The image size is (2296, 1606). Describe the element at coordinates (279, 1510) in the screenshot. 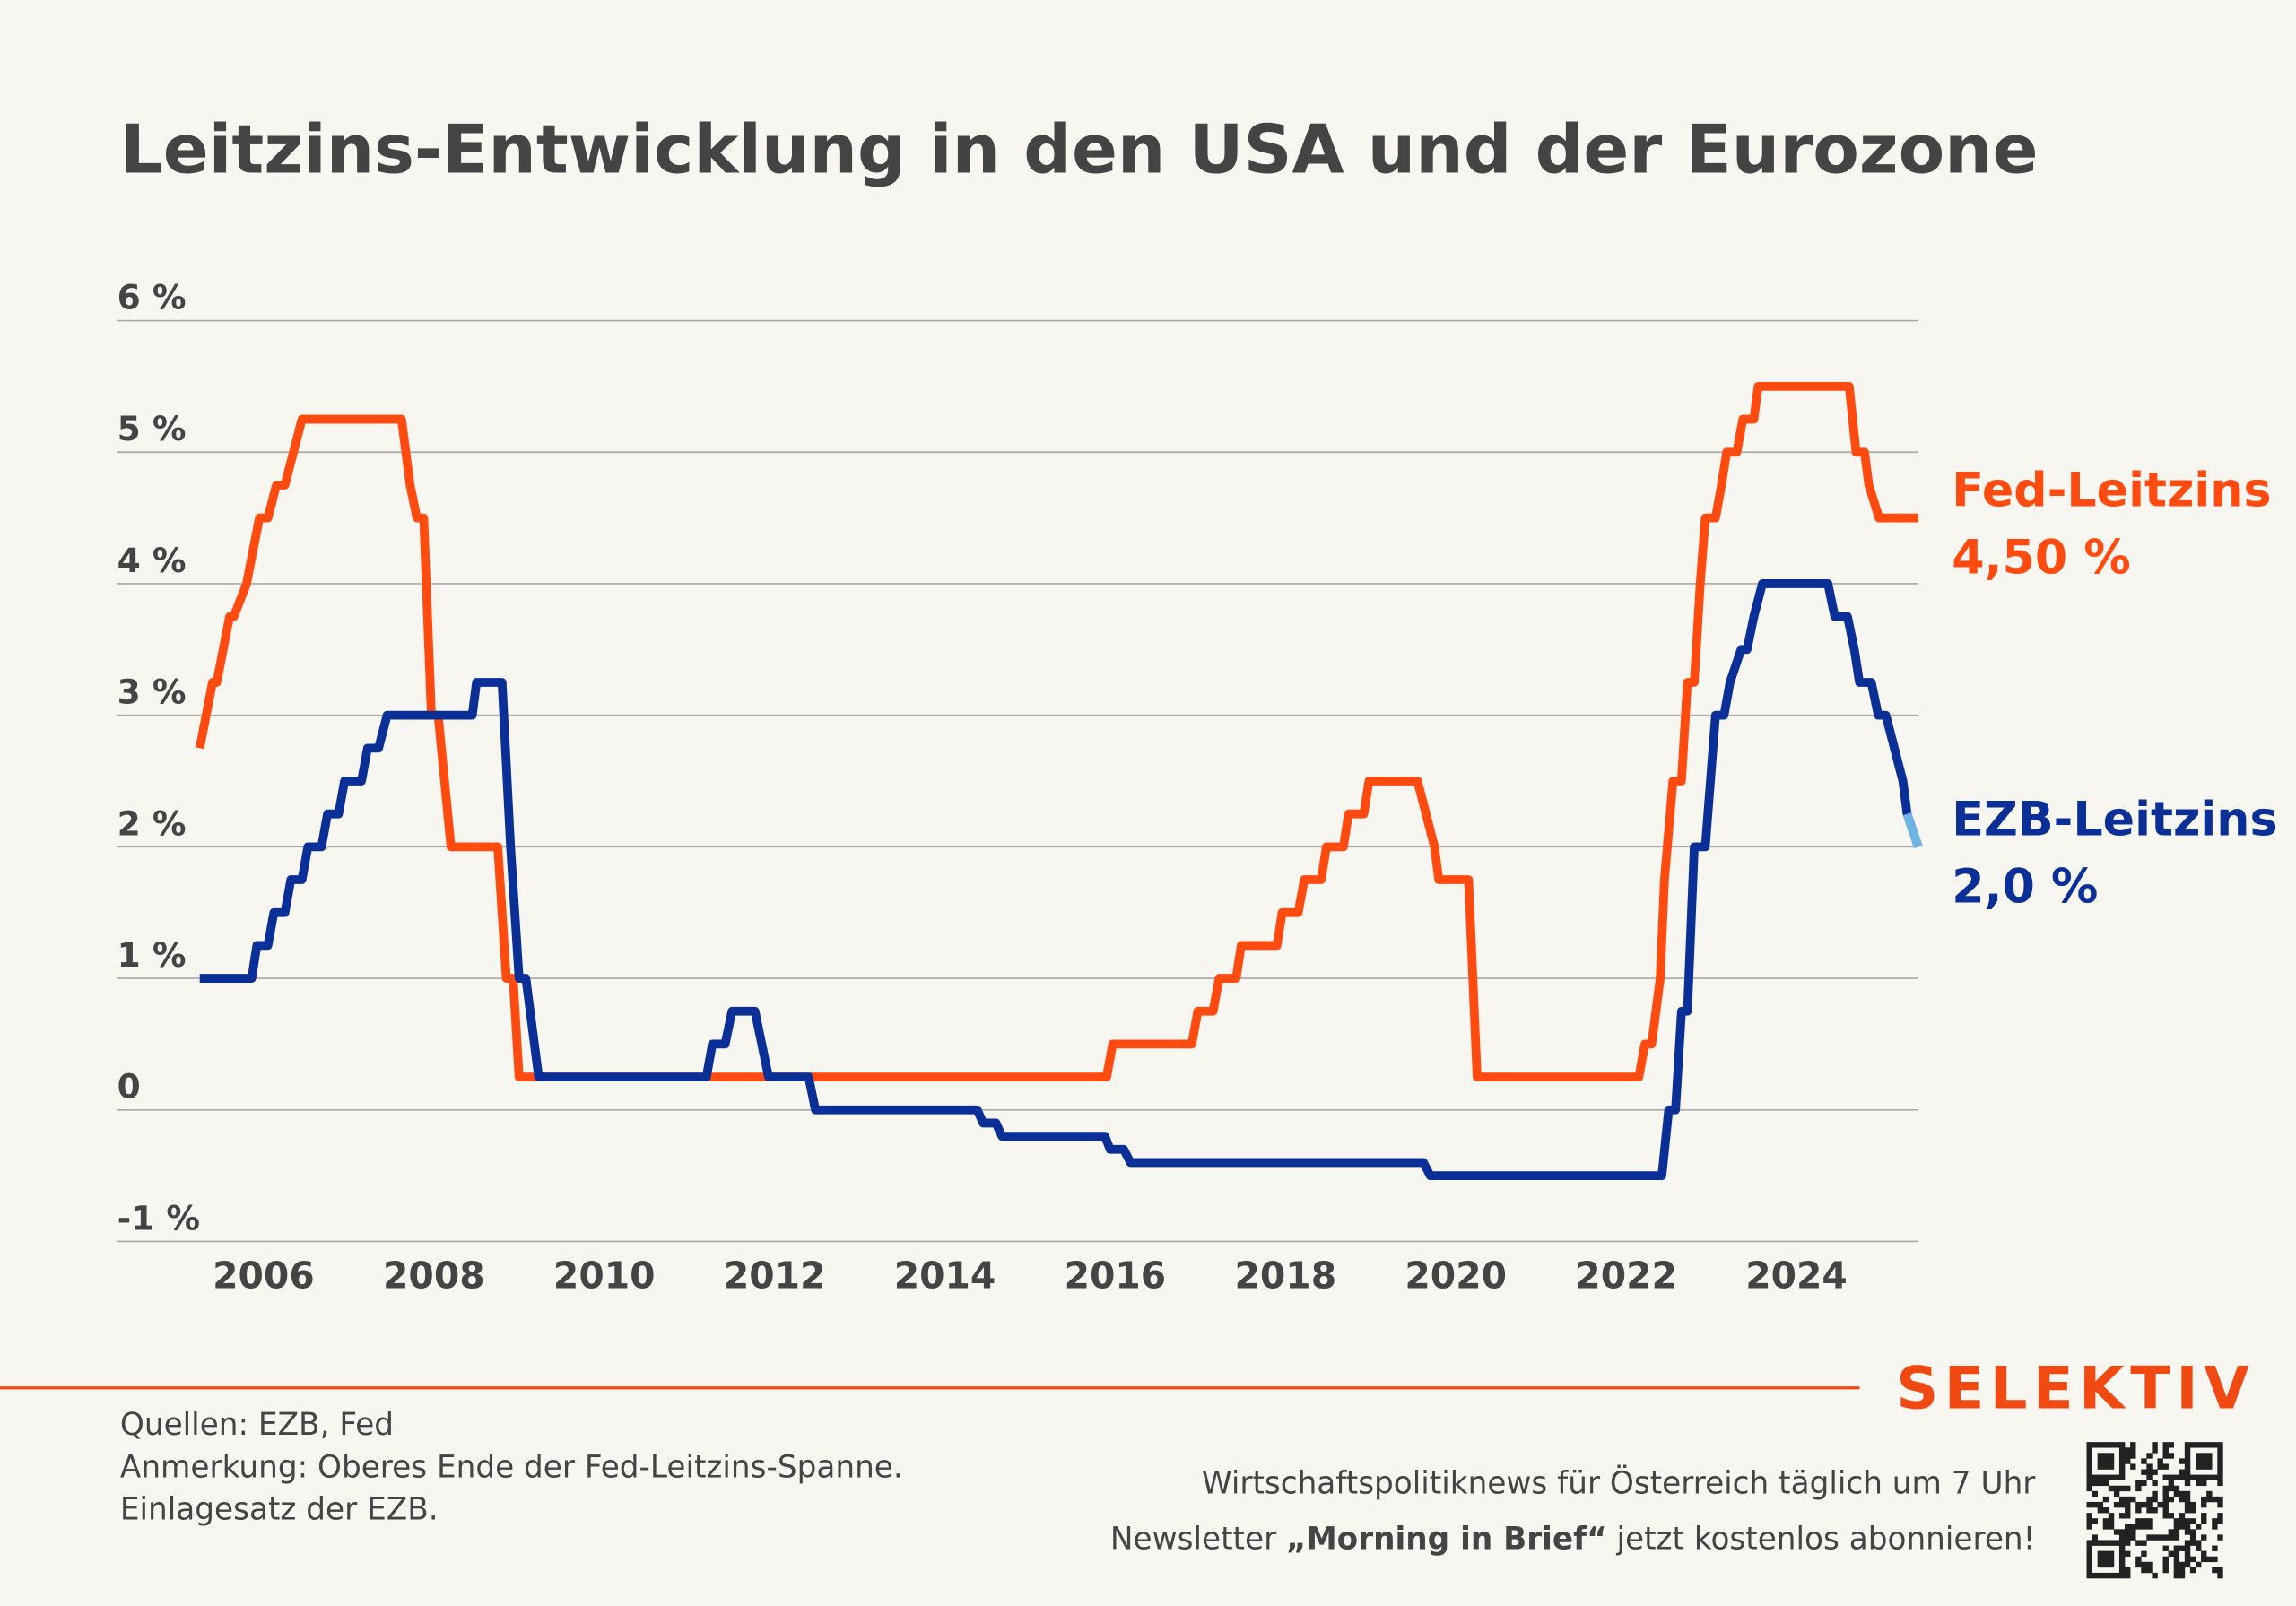

I see `note: Einlagesatz der EZB.` at that location.